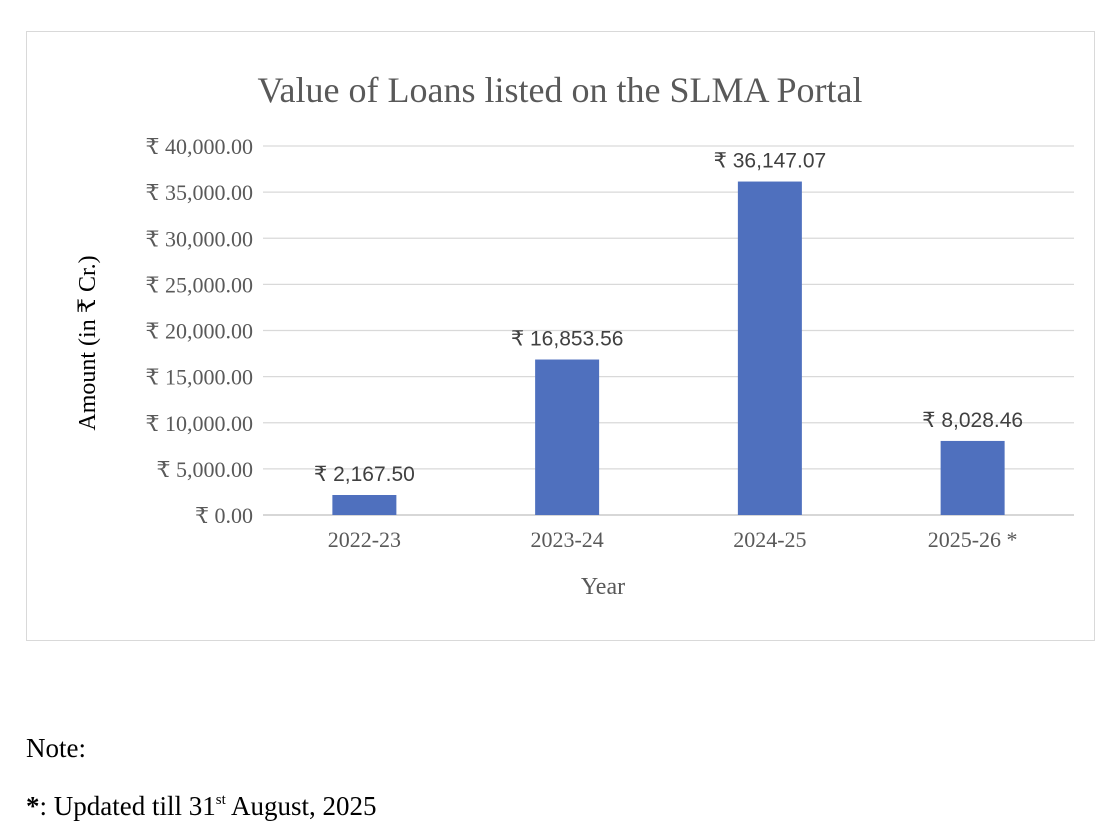  Describe the element at coordinates (56, 748) in the screenshot. I see `note-heading: Note:` at that location.